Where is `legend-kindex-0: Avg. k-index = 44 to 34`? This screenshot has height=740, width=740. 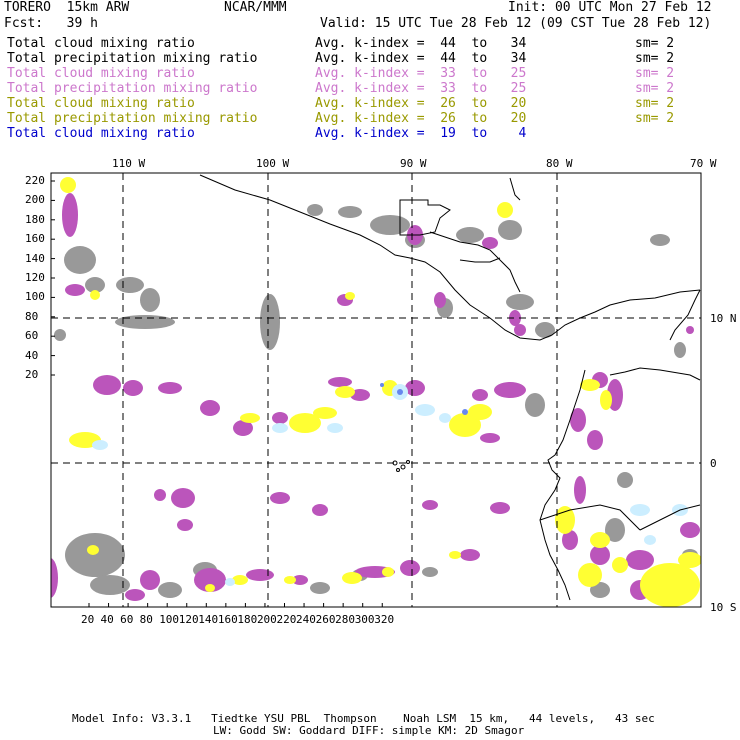
legend-kindex-0: Avg. k-index = 44 to 34 is located at coordinates (421, 43).